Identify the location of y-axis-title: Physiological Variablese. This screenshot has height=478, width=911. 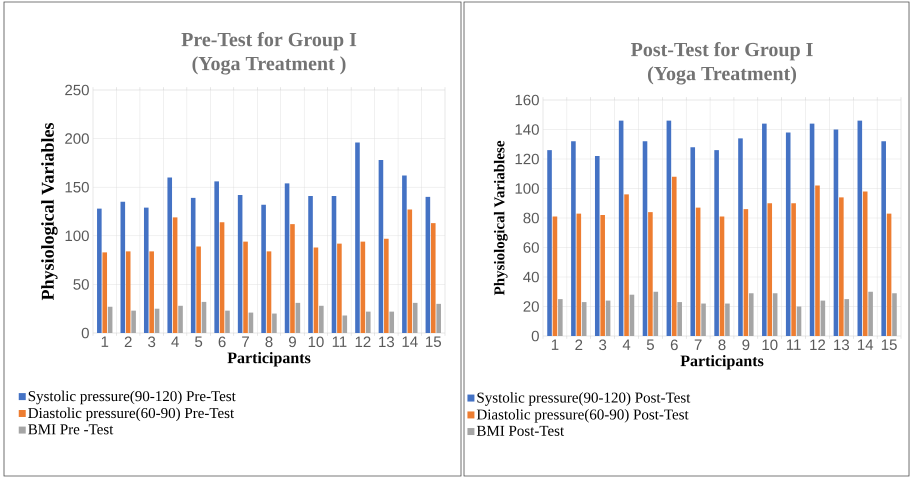
(501, 218).